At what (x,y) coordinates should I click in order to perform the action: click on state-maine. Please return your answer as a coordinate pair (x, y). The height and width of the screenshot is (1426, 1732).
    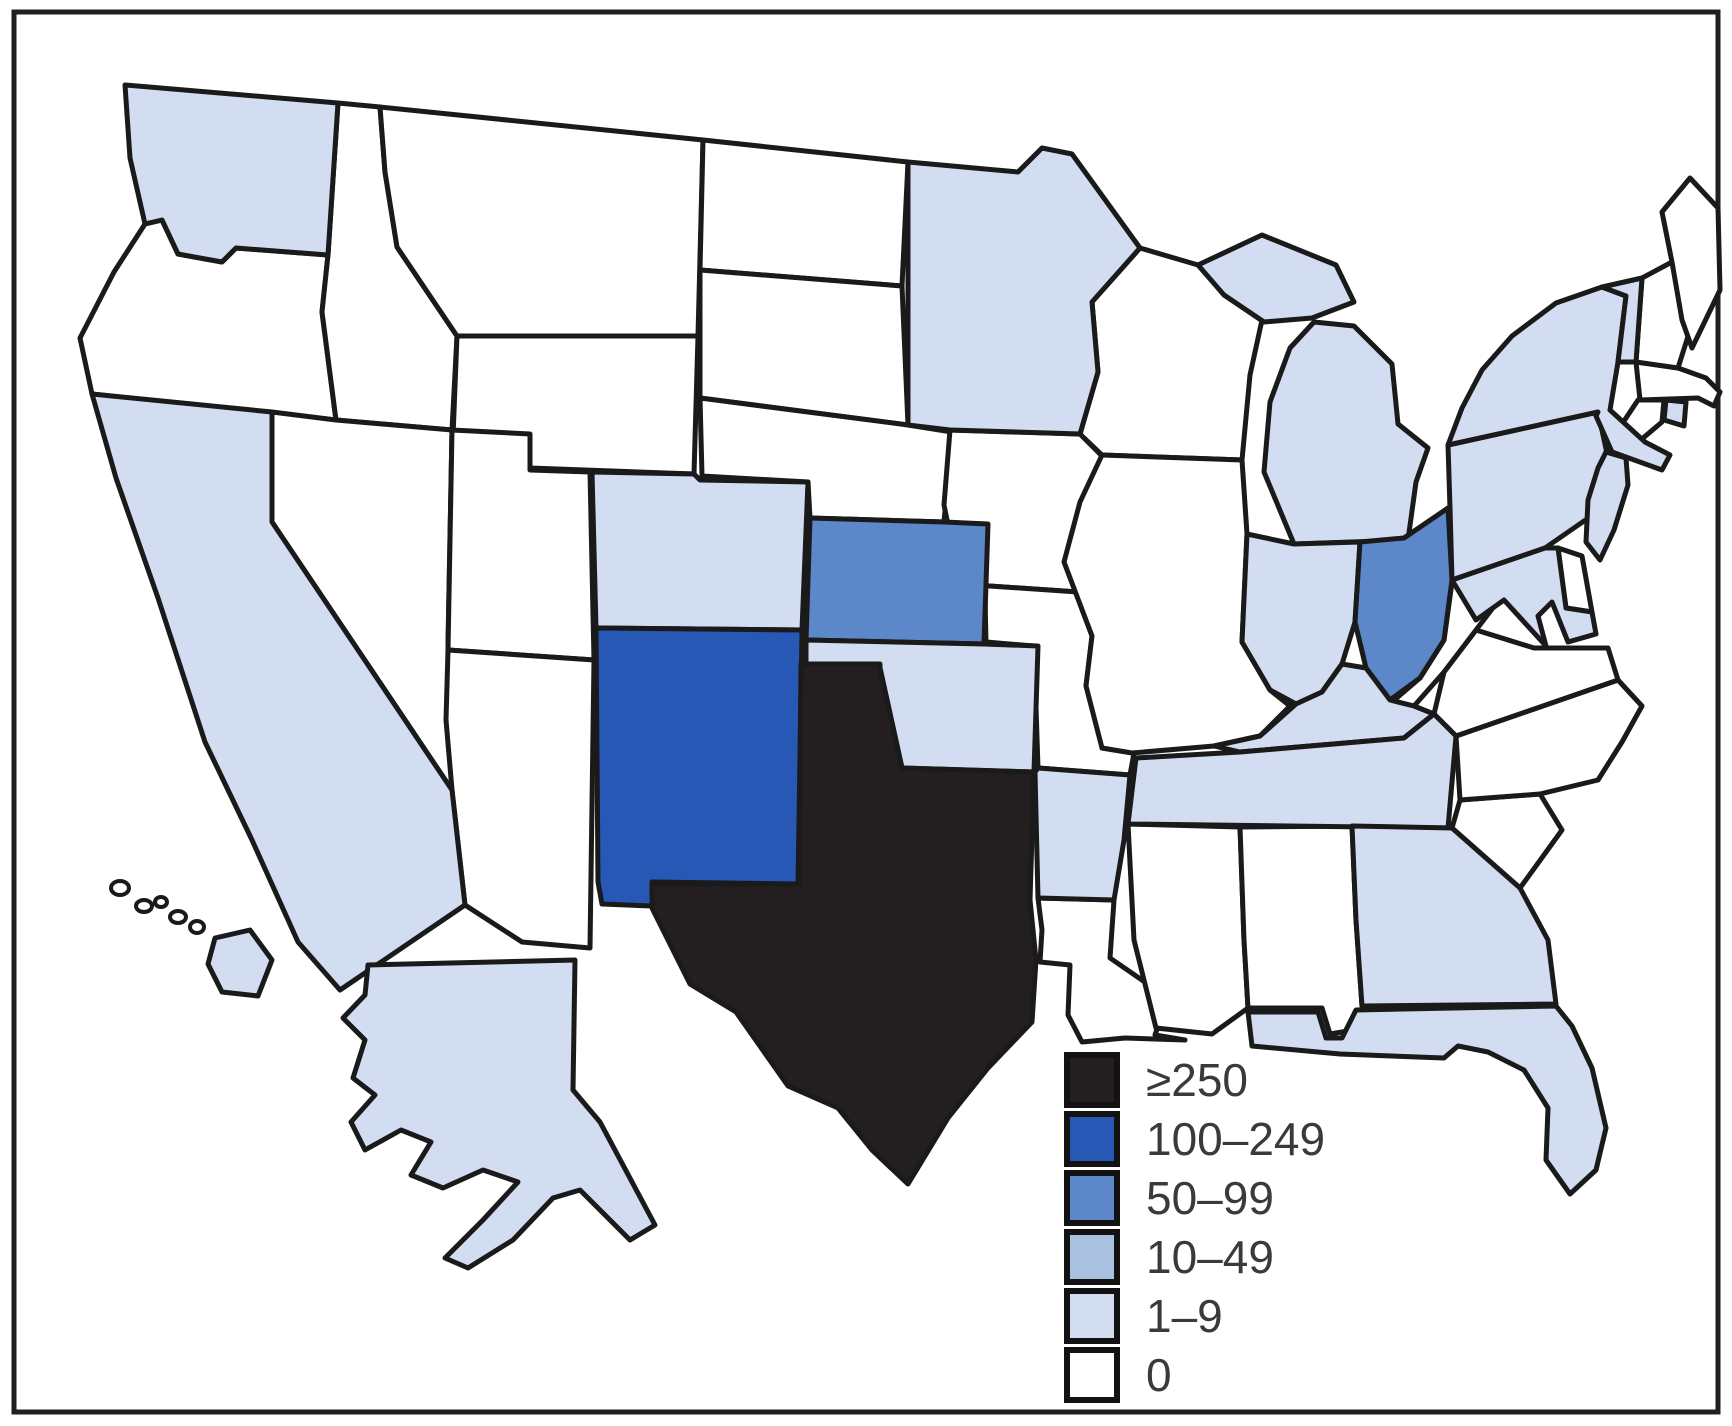
    Looking at the image, I should click on (1691, 263).